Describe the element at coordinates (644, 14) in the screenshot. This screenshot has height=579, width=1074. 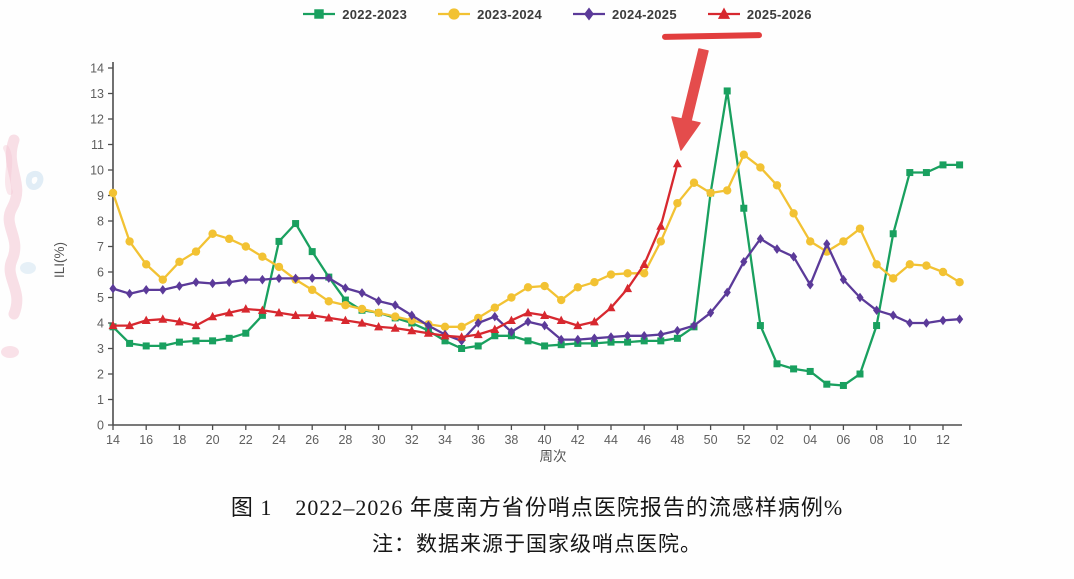
I see `legend-label: 2024-2025` at that location.